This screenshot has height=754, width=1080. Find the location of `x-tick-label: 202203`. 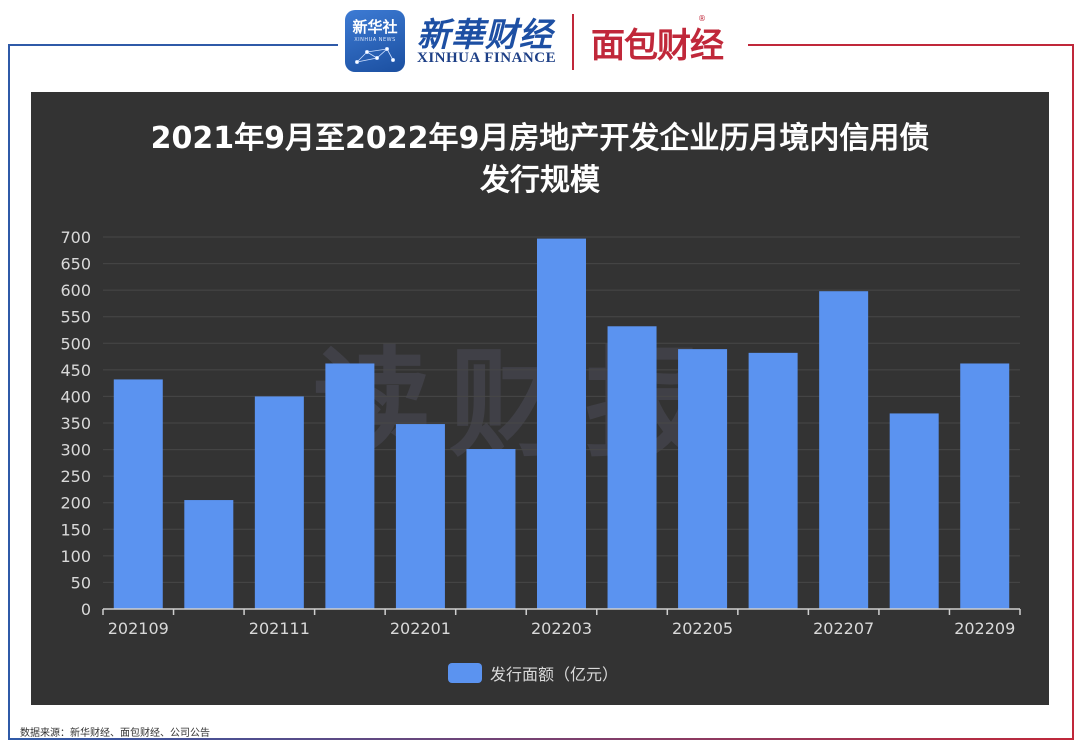

x-tick-label: 202203 is located at coordinates (561, 628).